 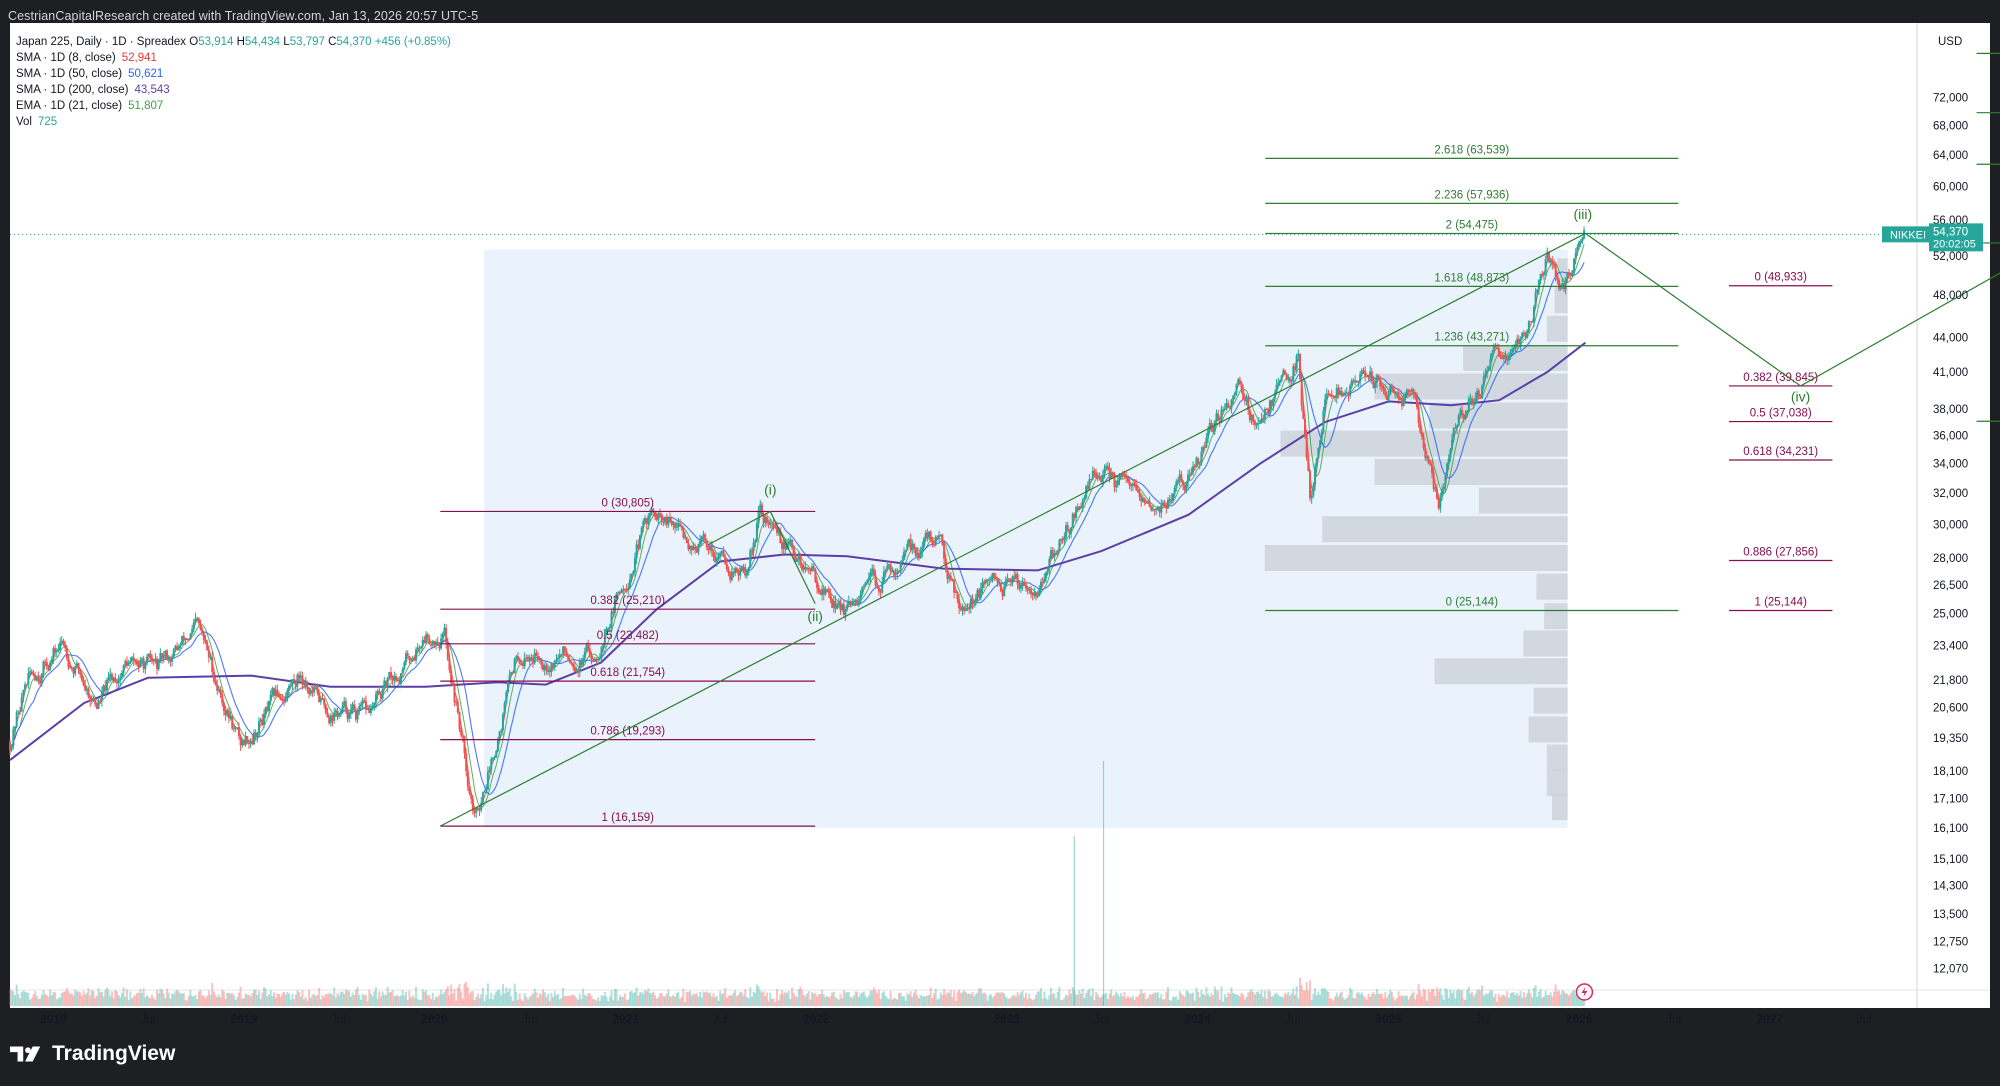 What do you see at coordinates (1956, 237) in the screenshot?
I see `last-price-tag` at bounding box center [1956, 237].